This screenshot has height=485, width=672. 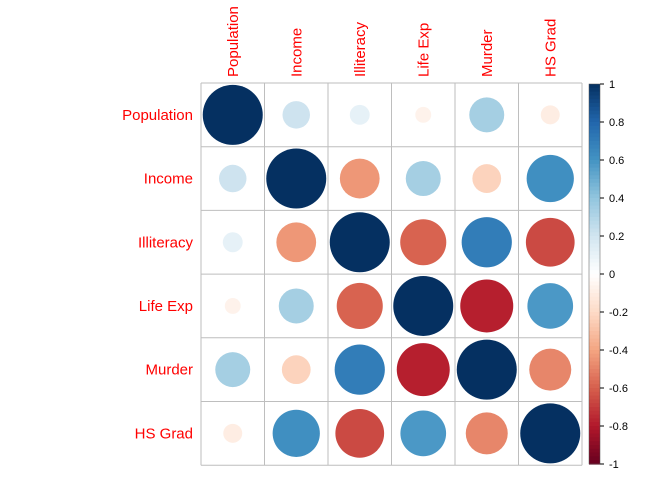 I want to click on corr-circle-income-murder, so click(x=487, y=178).